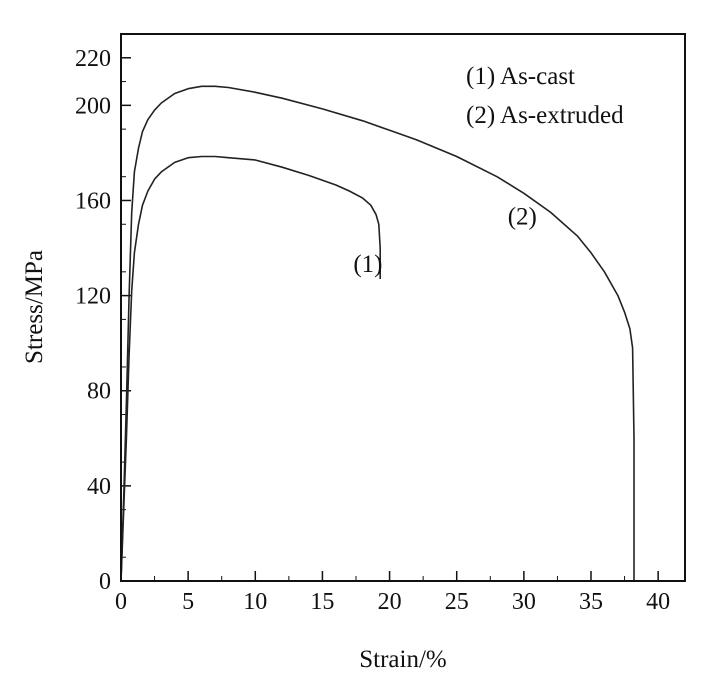 Image resolution: width=707 pixels, height=686 pixels. I want to click on y-tick-label: 120, so click(93, 297).